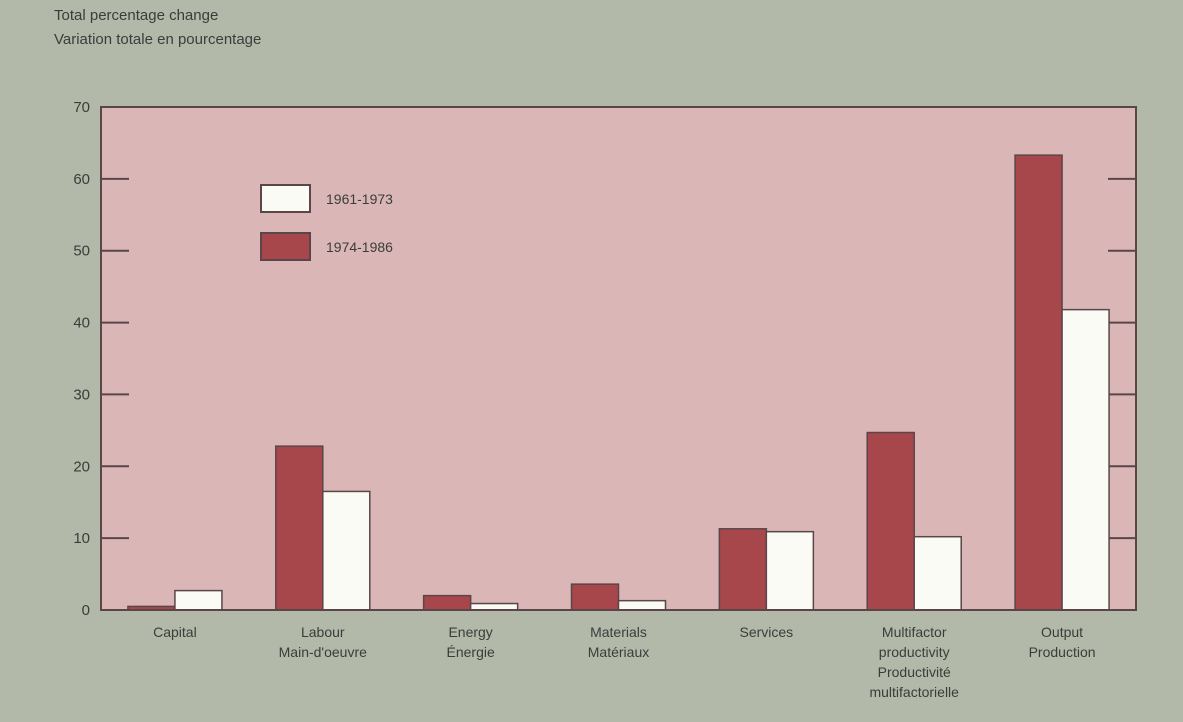  I want to click on y-axis-label: Variation totale en pourcentage, so click(157, 39).